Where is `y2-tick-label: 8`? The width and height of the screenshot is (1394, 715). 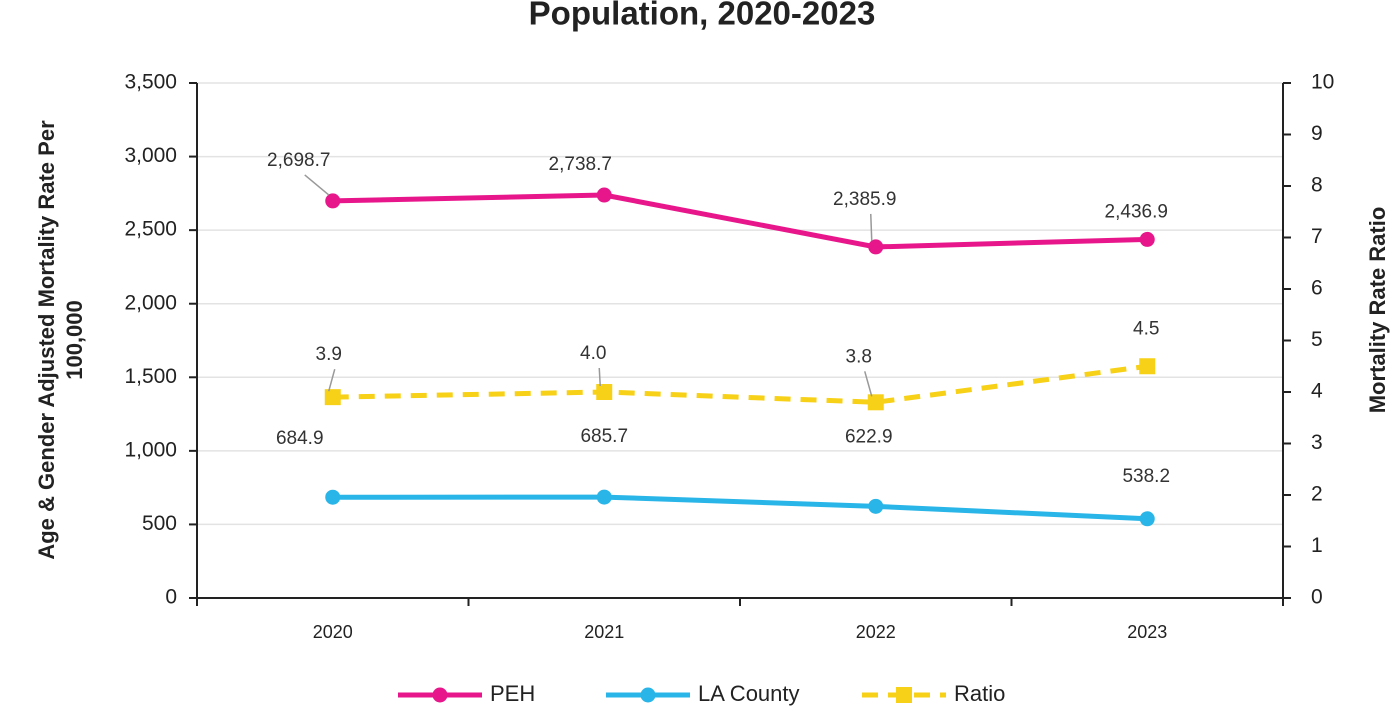 y2-tick-label: 8 is located at coordinates (1317, 185).